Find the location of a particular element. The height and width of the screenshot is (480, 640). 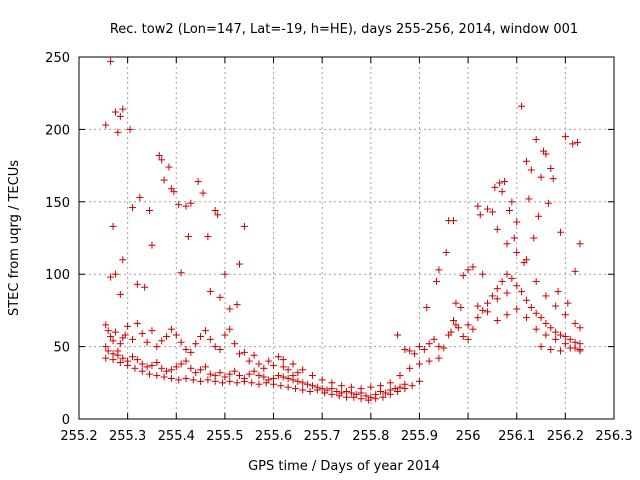

y-tick-label: 100 is located at coordinates (57, 275).